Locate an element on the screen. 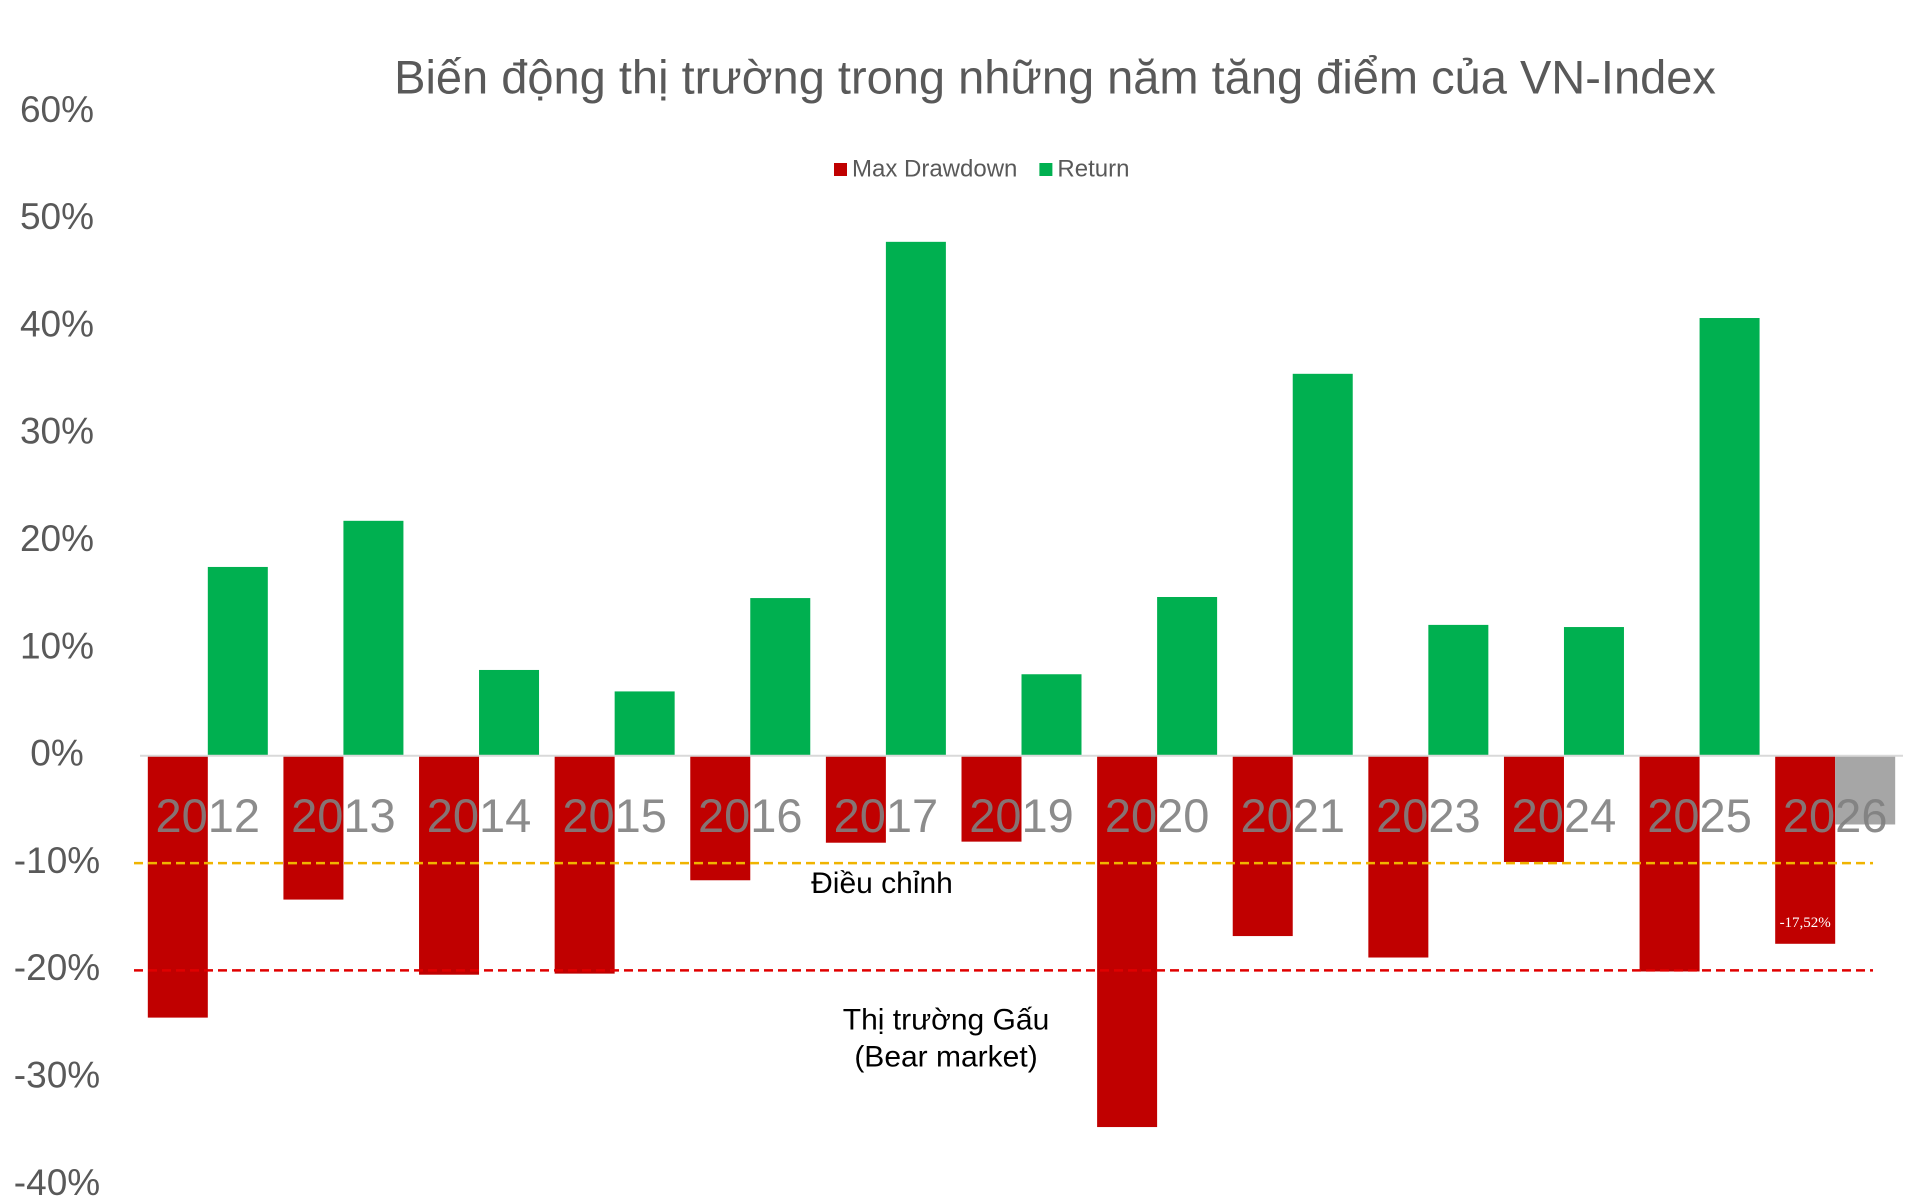  annotation: (Bear market) is located at coordinates (945, 1056).